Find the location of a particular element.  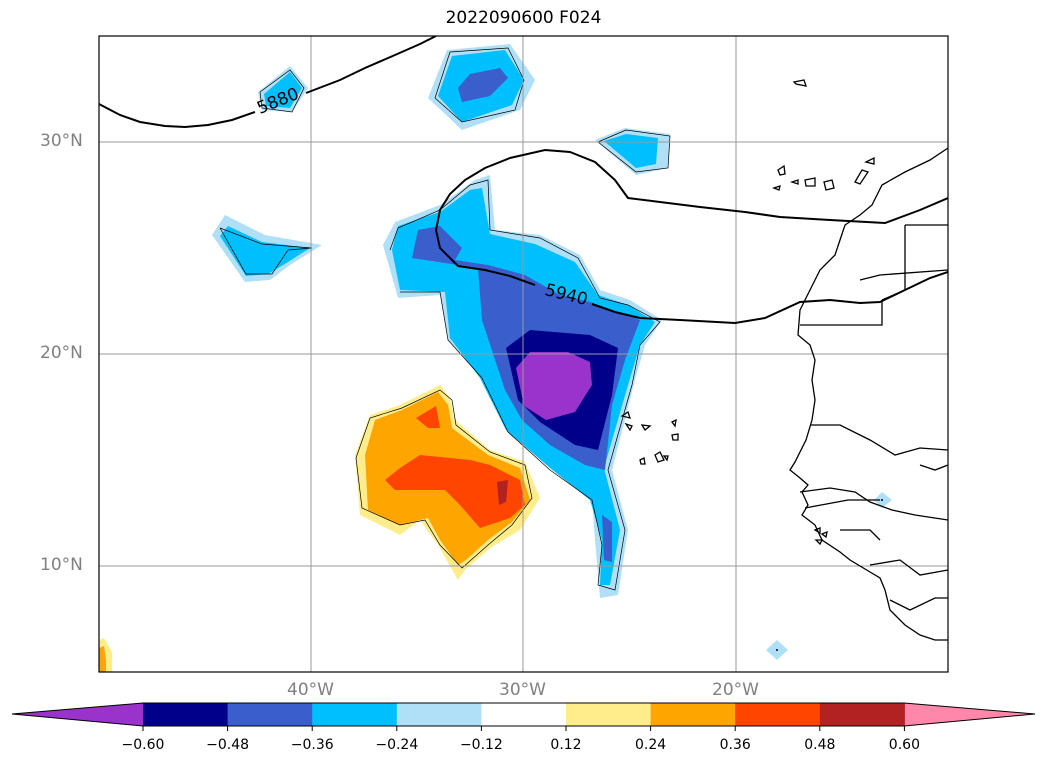

blob-west is located at coordinates (267, 248).